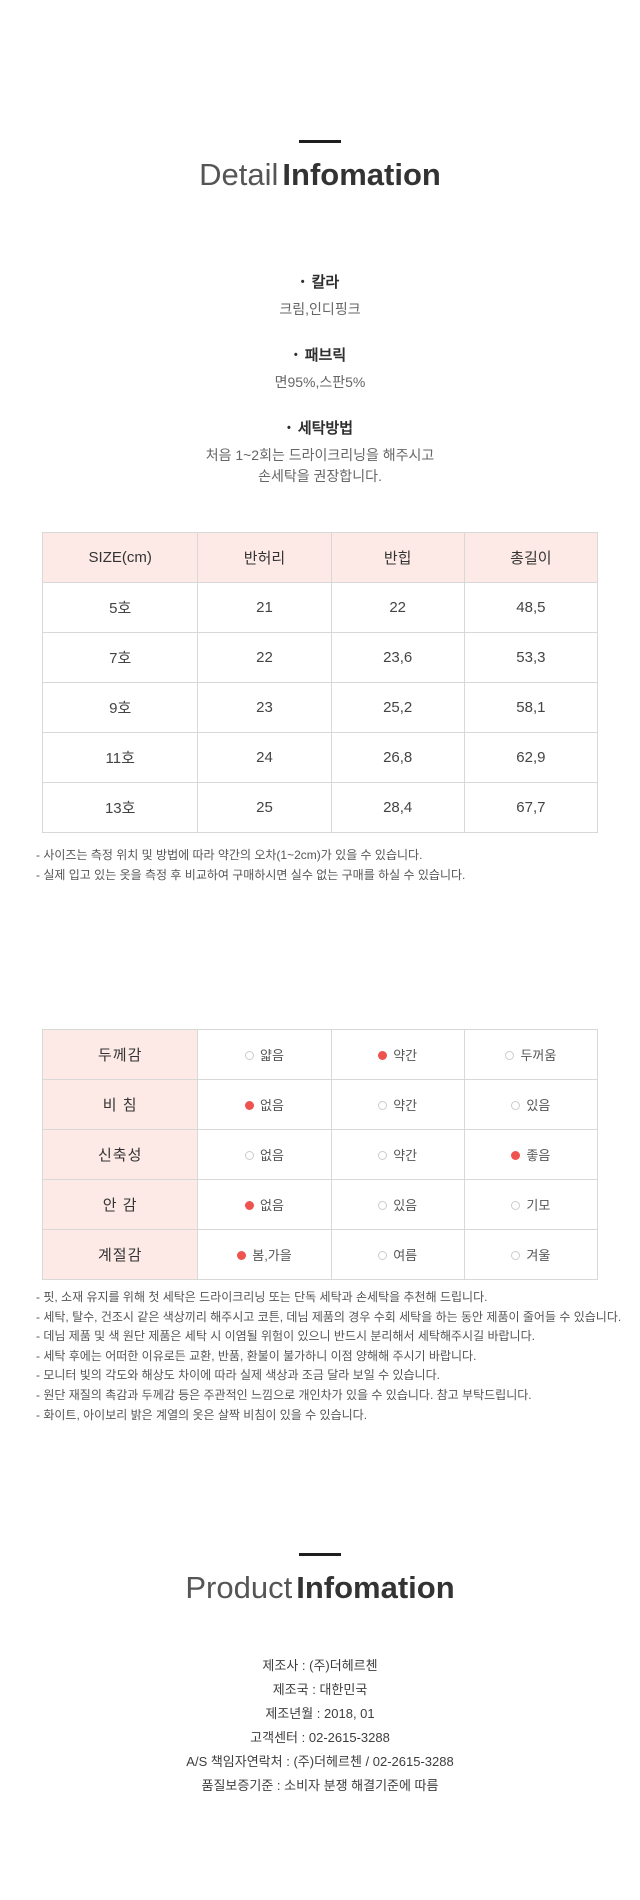 The image size is (640, 1900). I want to click on product-info-value: 소비자 분쟁 해결기준에 따름, so click(361, 1786).